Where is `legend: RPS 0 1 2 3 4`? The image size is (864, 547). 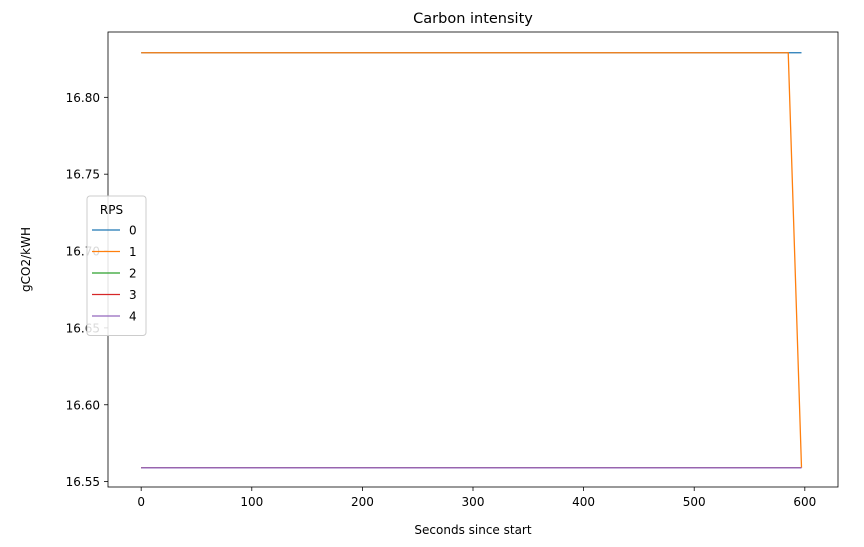
legend: RPS 0 1 2 3 4 is located at coordinates (116, 265).